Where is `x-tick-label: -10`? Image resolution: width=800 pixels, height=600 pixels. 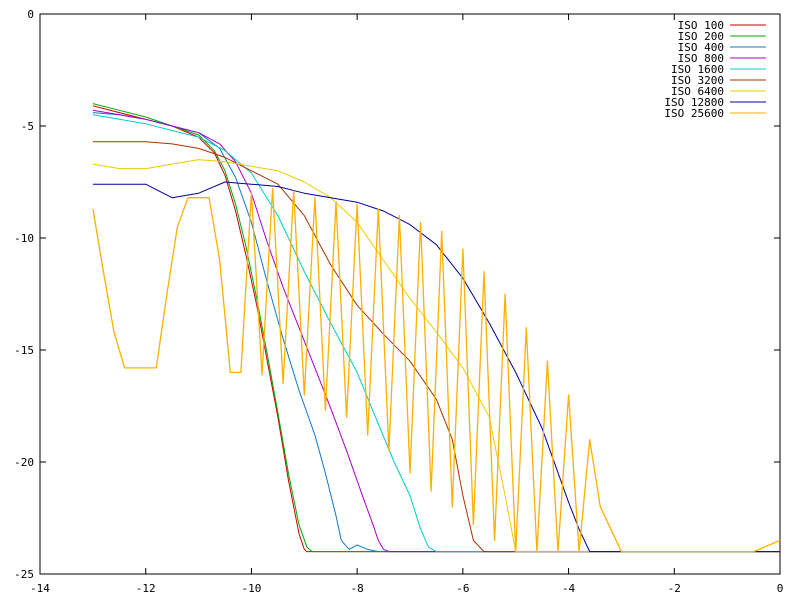
x-tick-label: -10 is located at coordinates (251, 588).